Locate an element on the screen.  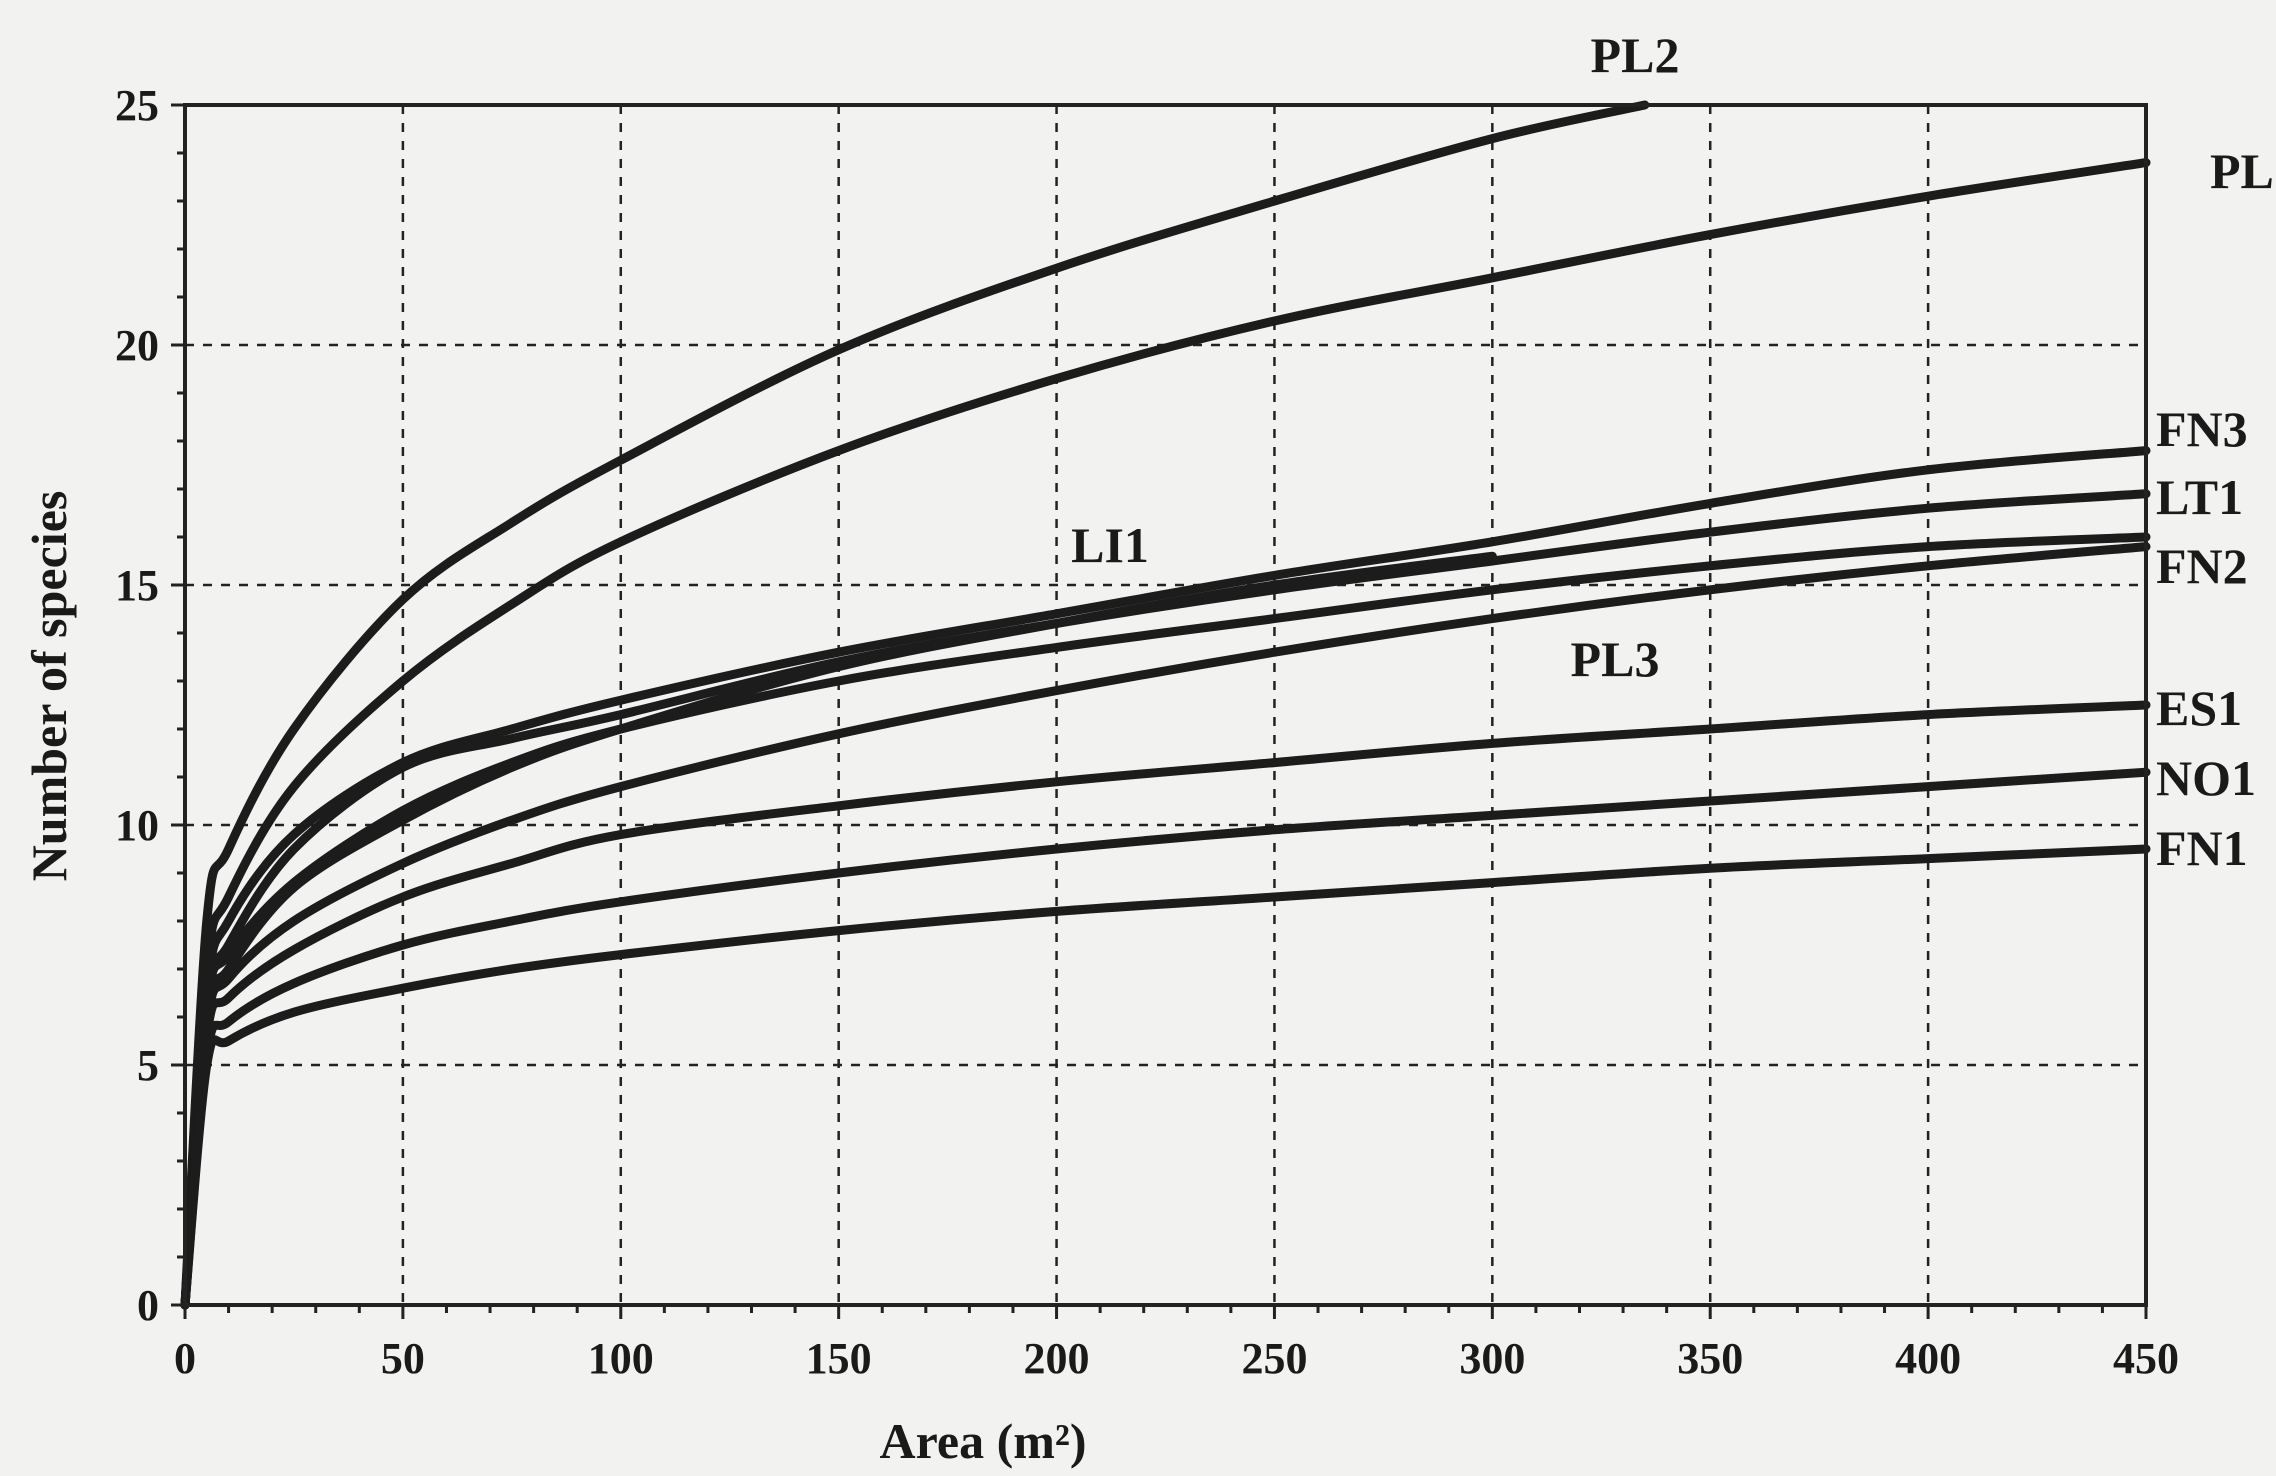
series-label-pl3: PL3 is located at coordinates (1615, 659).